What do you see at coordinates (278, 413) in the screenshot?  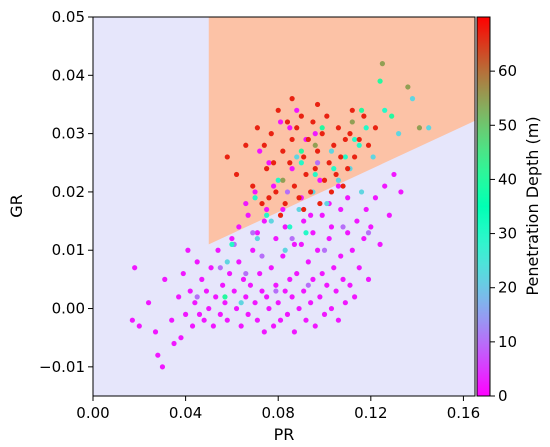 I see `x-tick-label: 0.08` at bounding box center [278, 413].